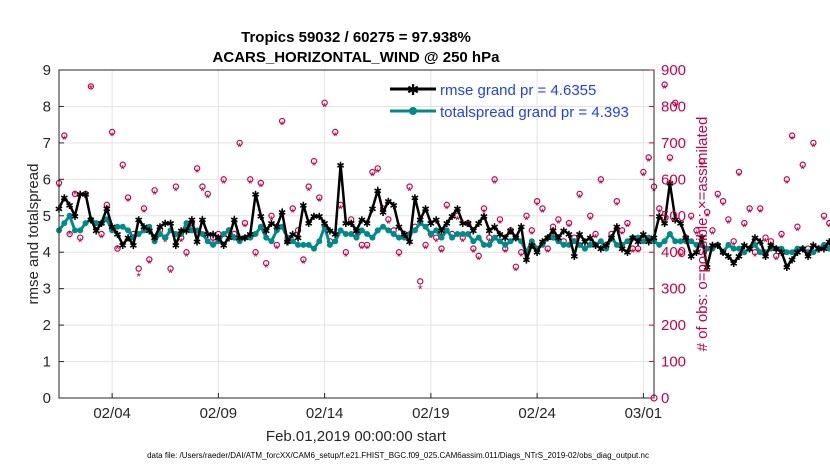 This screenshot has width=830, height=470. What do you see at coordinates (53, 234) in the screenshot?
I see `y-axis-left: 0 1 2 3 4 5 6 7 8 9` at bounding box center [53, 234].